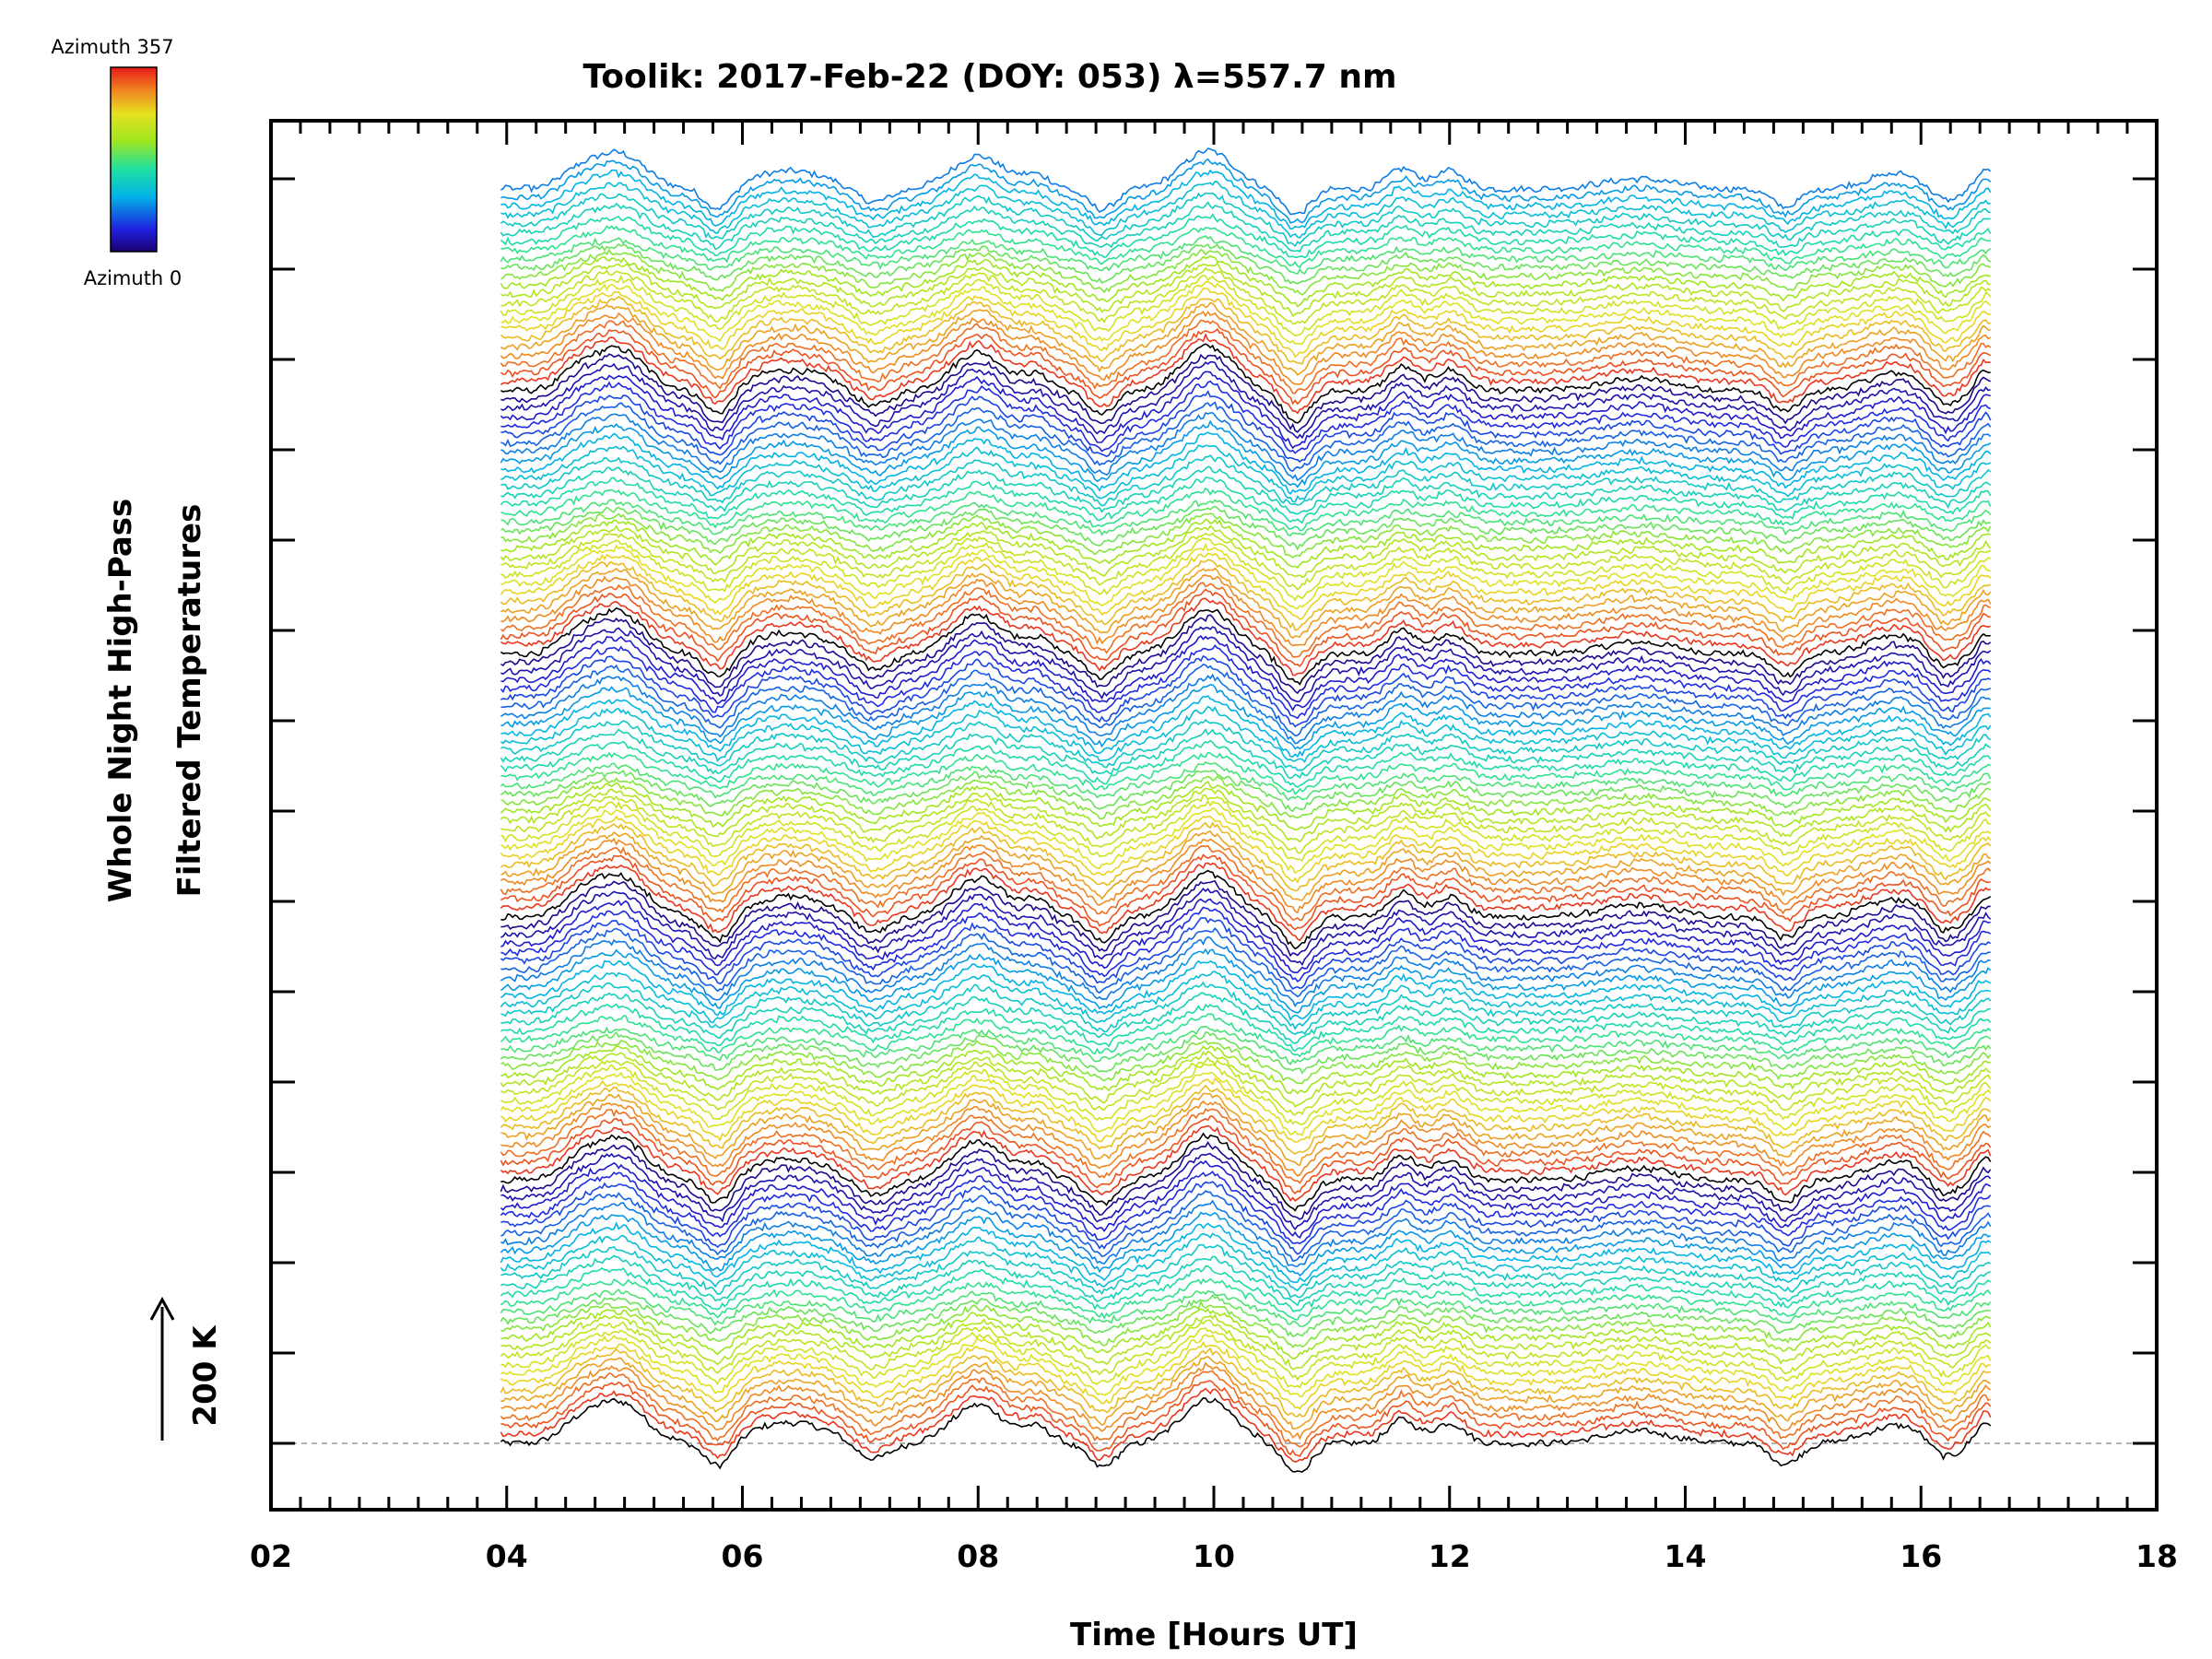 This screenshot has height=1659, width=2212. Describe the element at coordinates (1450, 1556) in the screenshot. I see `x-tick-label: 12` at that location.